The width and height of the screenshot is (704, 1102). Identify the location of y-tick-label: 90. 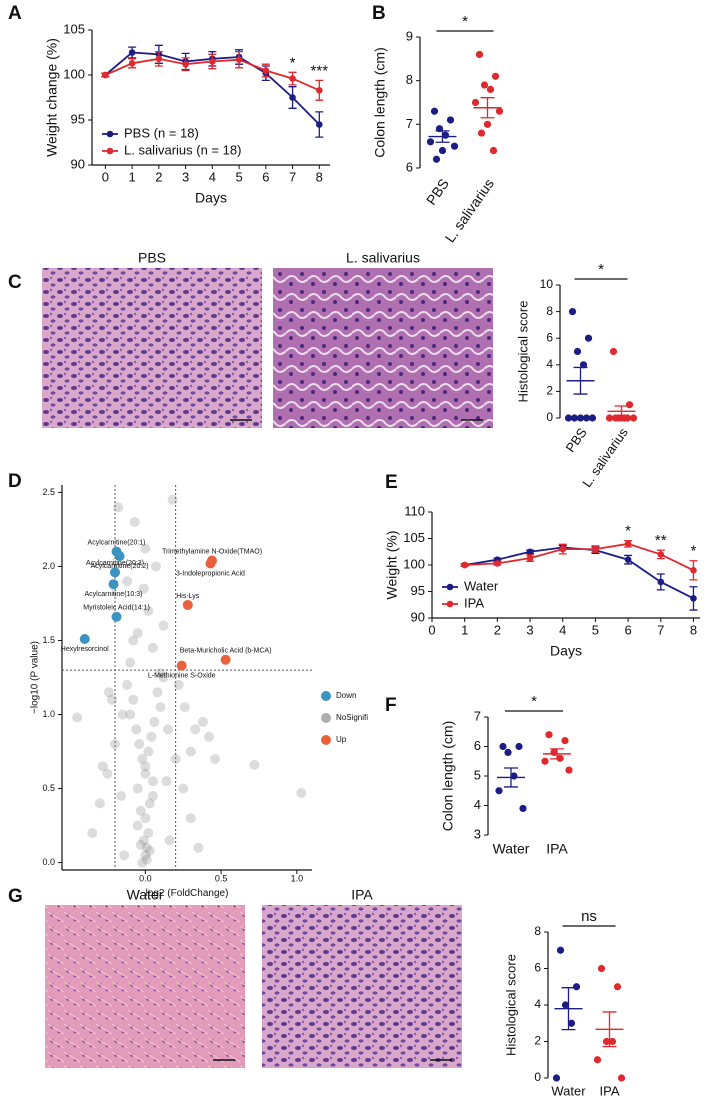
(418, 616).